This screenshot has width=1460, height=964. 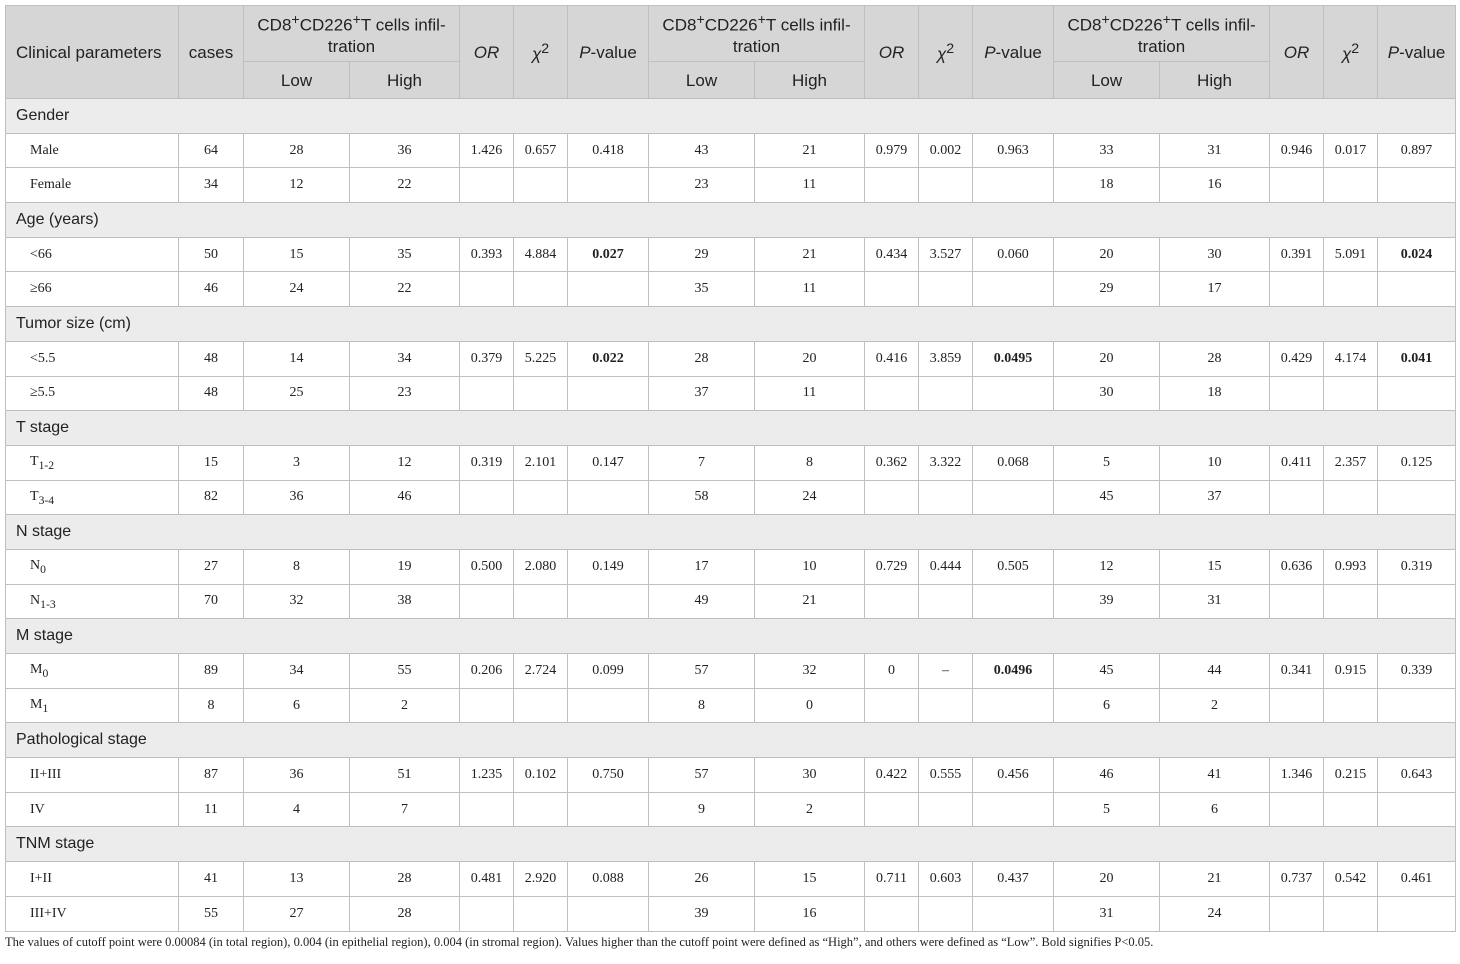 What do you see at coordinates (211, 913) in the screenshot?
I see `table-cell: 55` at bounding box center [211, 913].